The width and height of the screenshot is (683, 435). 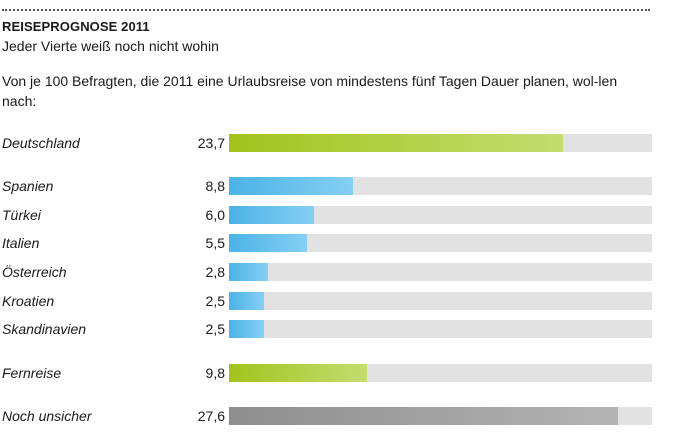 I want to click on bar-row: Türkei 6,0, so click(x=341, y=215).